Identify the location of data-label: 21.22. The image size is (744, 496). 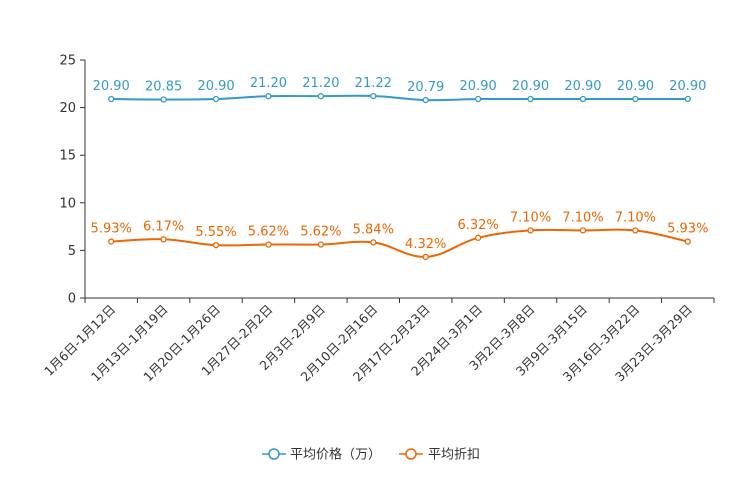
(373, 83).